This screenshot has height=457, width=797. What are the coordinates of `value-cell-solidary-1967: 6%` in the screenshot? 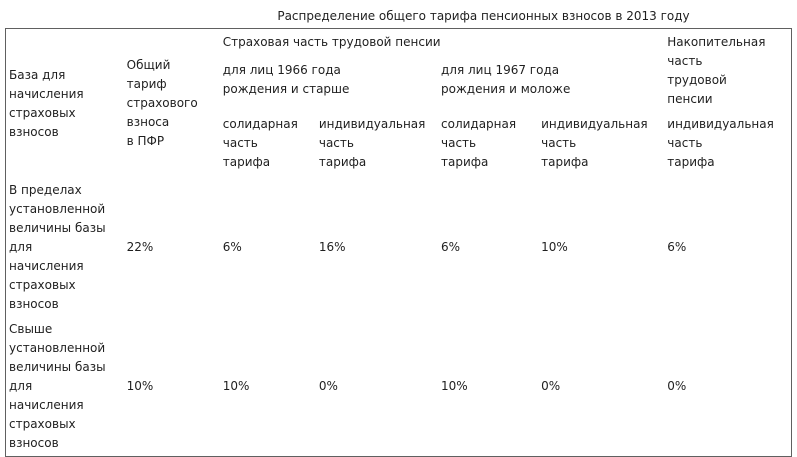 It's located at (451, 246).